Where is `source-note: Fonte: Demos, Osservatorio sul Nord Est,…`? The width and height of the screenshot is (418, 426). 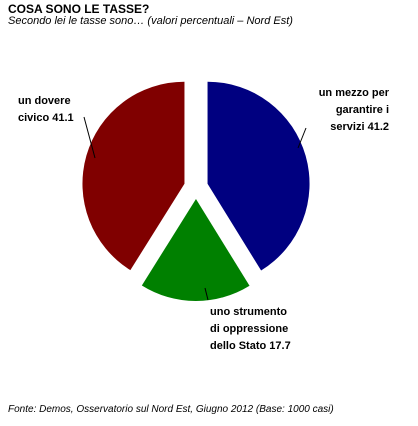
source-note: Fonte: Demos, Osservatorio sul Nord Est,… is located at coordinates (171, 409).